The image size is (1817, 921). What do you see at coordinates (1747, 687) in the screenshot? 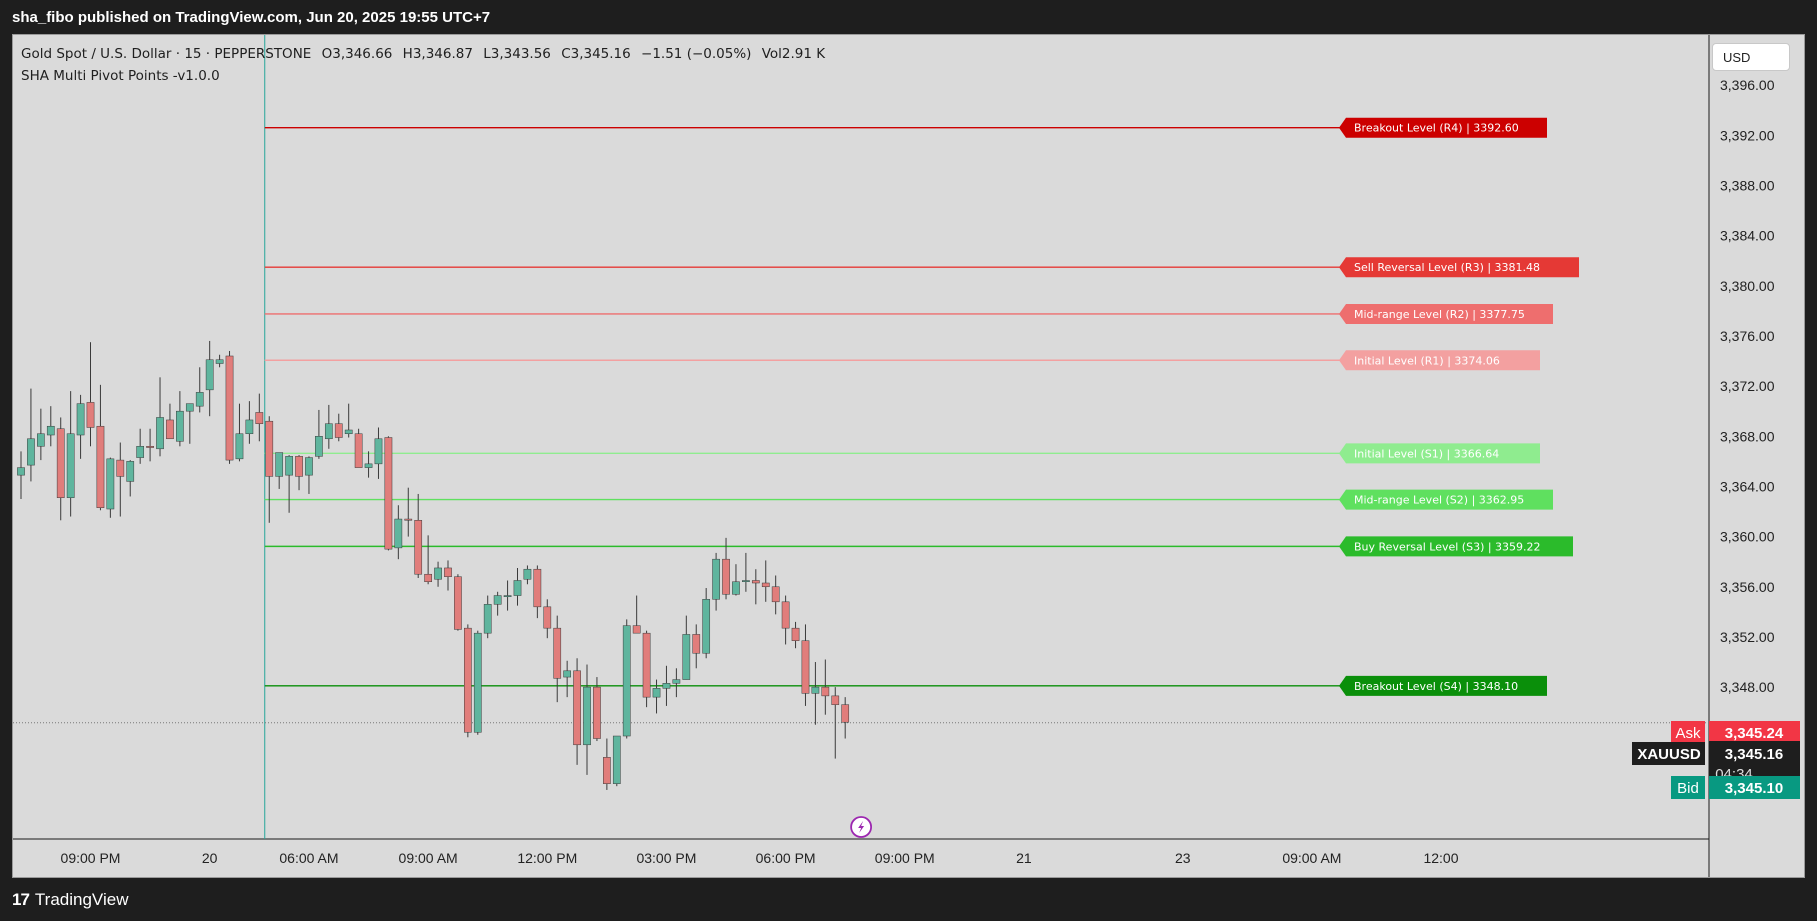
I see `y-tick-label: 3,348.00` at bounding box center [1747, 687].